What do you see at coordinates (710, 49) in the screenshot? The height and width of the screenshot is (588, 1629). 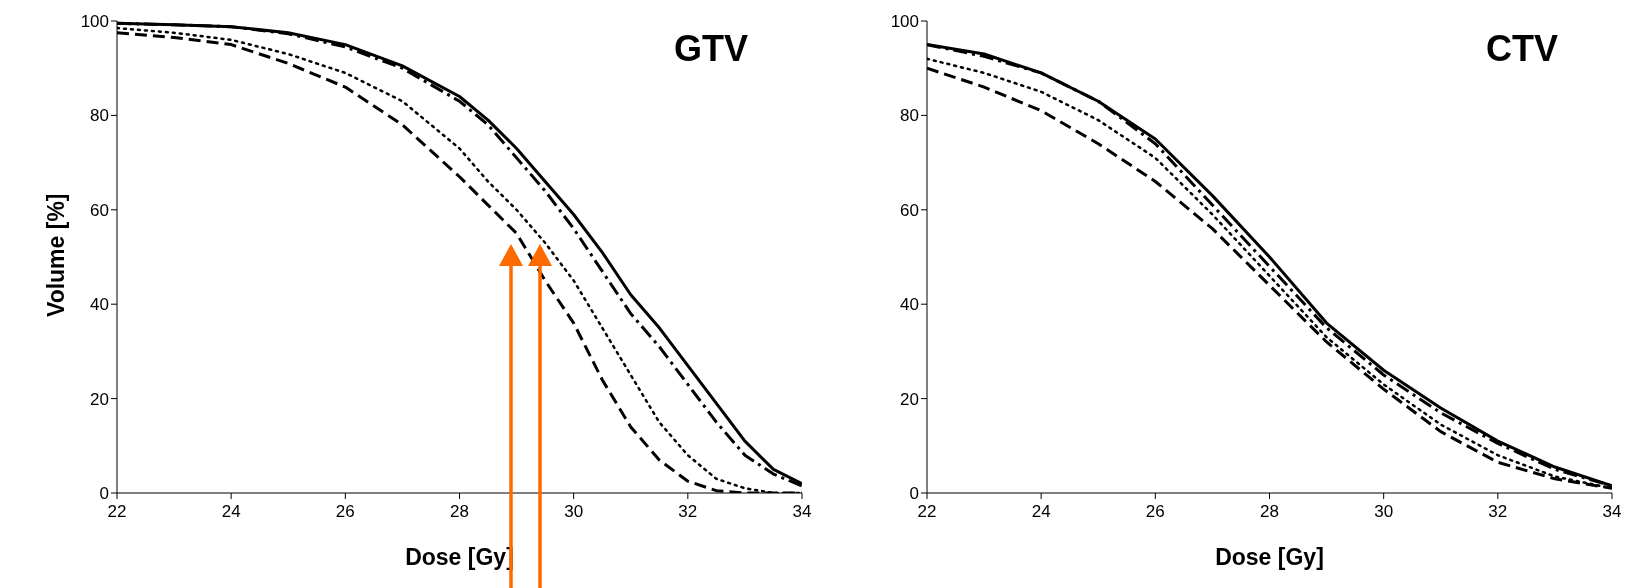 I see `chart-title: GTV` at bounding box center [710, 49].